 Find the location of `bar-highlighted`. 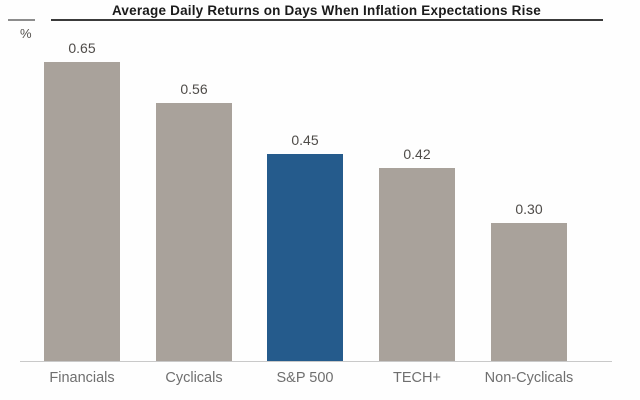

bar-highlighted is located at coordinates (305, 257).